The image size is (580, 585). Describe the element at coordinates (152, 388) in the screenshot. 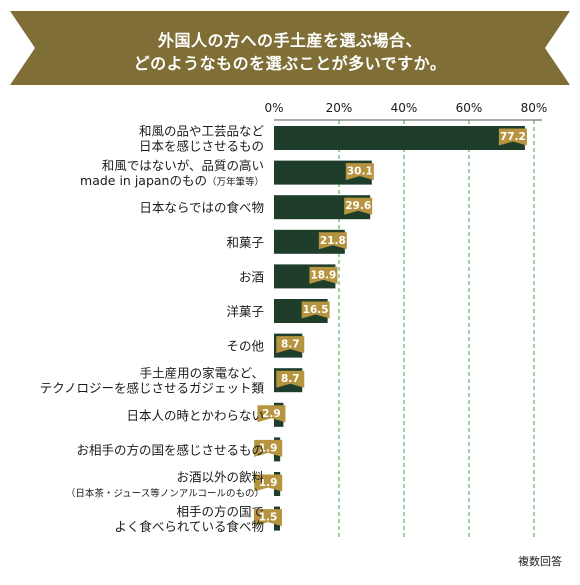

I see `category-label: テクノロジーを感じさせるガジェット類` at that location.